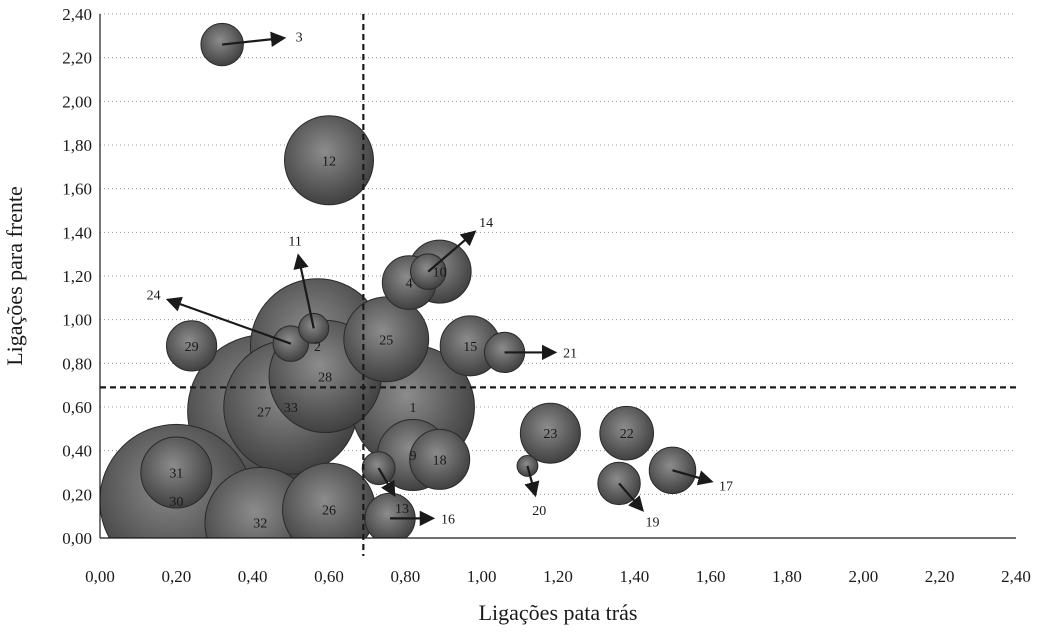 The image size is (1041, 634). Describe the element at coordinates (448, 519) in the screenshot. I see `bubble-label-16: 16` at that location.